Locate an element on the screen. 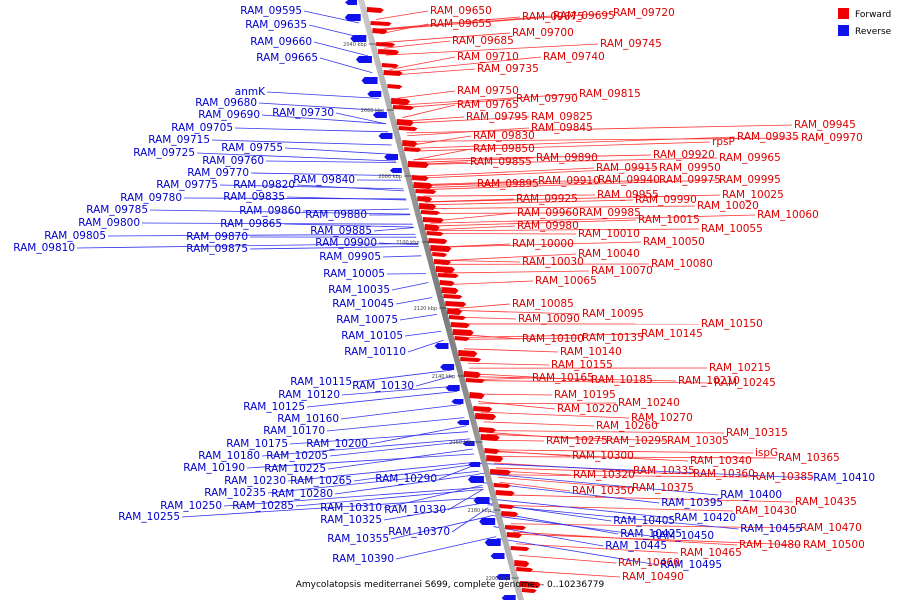 This screenshot has height=600, width=900. gene-label-reverse: RAM_10455 is located at coordinates (771, 529).